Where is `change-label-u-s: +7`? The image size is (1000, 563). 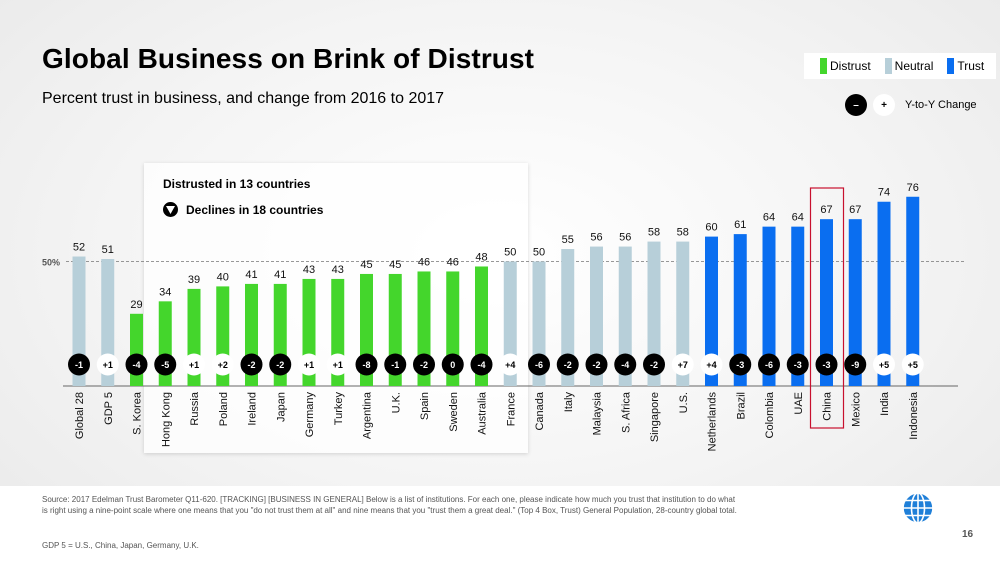
change-label-u-s: +7 is located at coordinates (683, 365).